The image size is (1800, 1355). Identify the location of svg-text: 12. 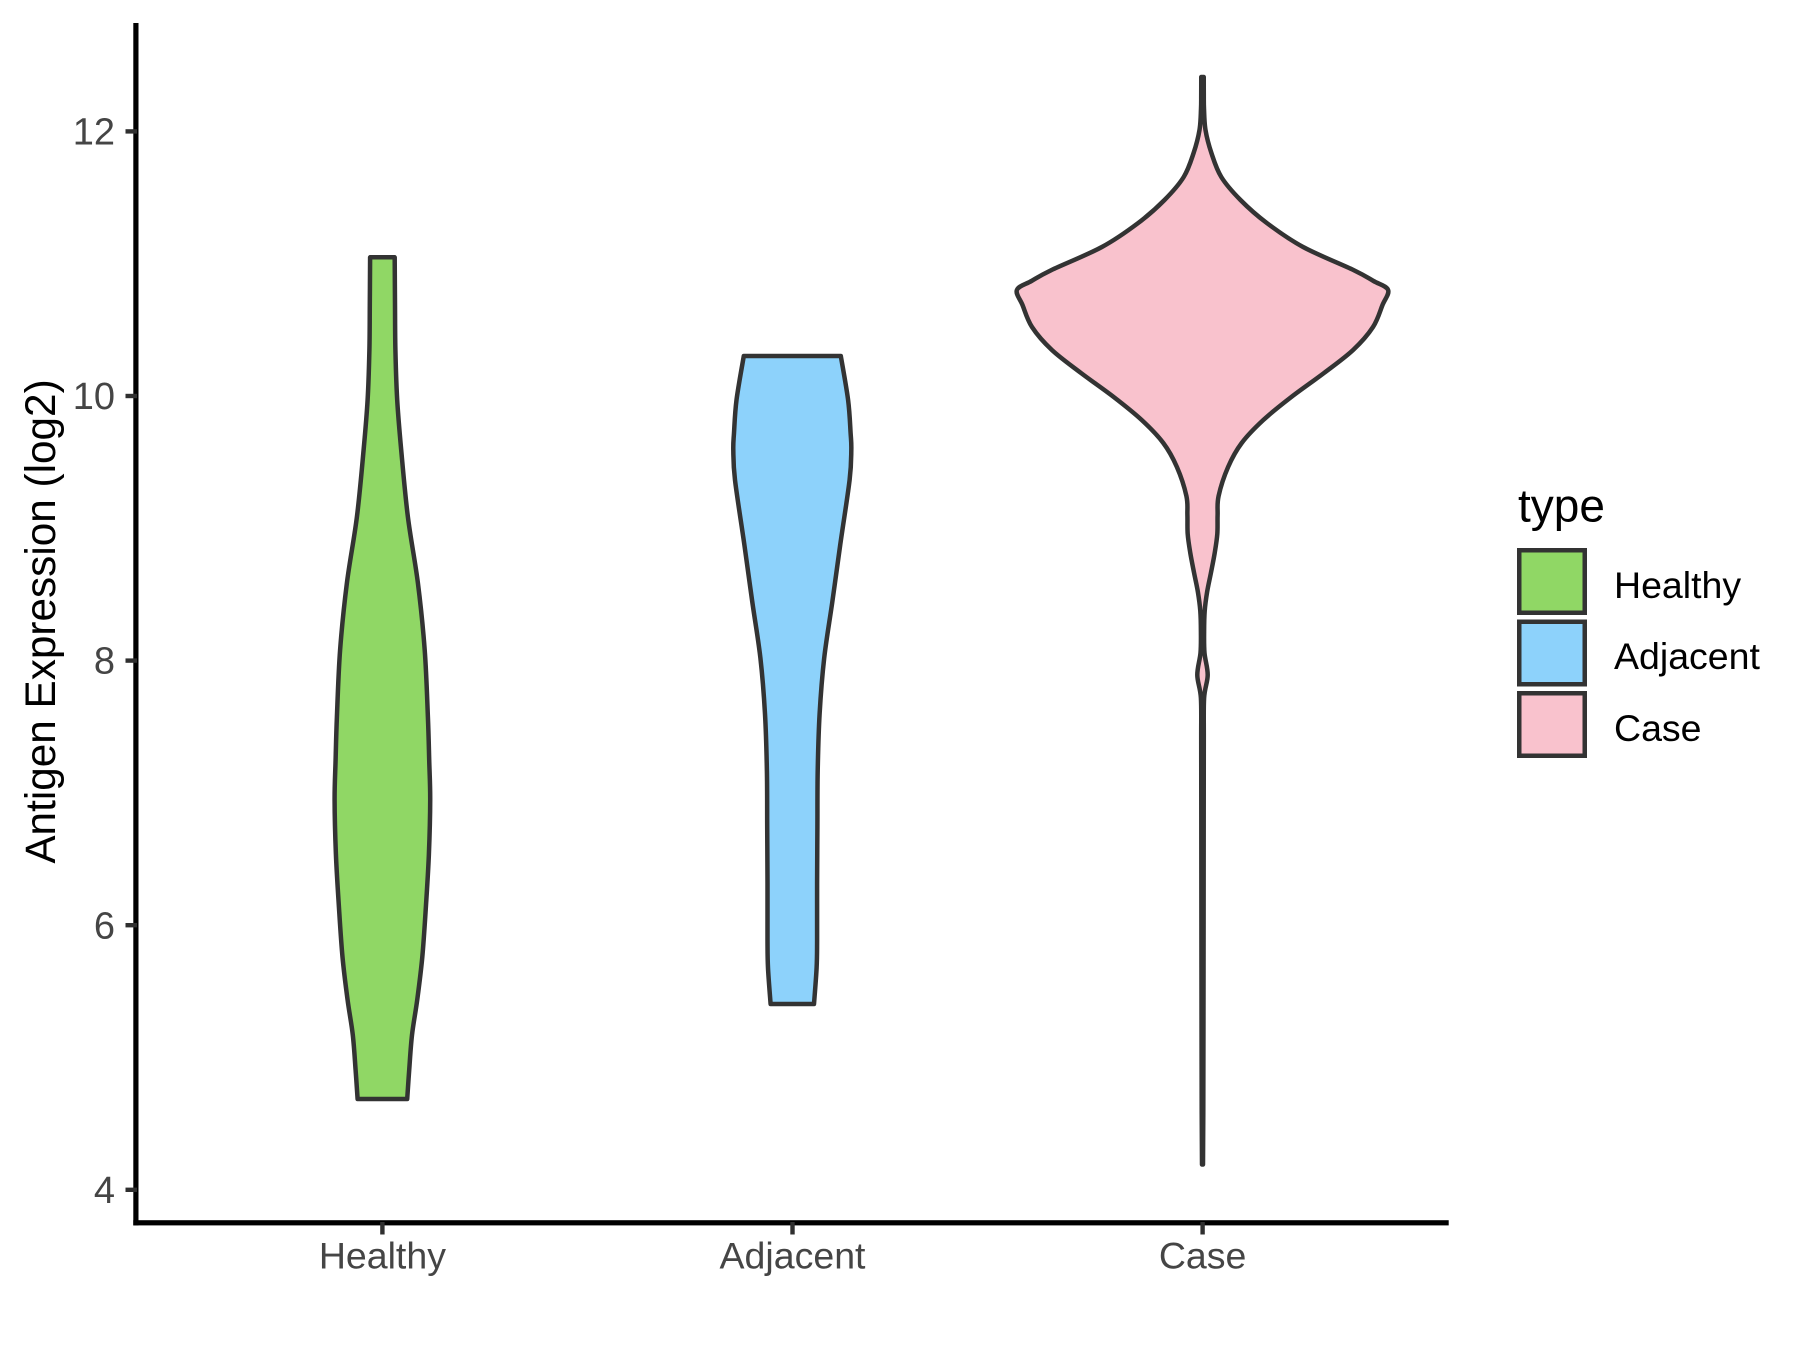
(94, 133).